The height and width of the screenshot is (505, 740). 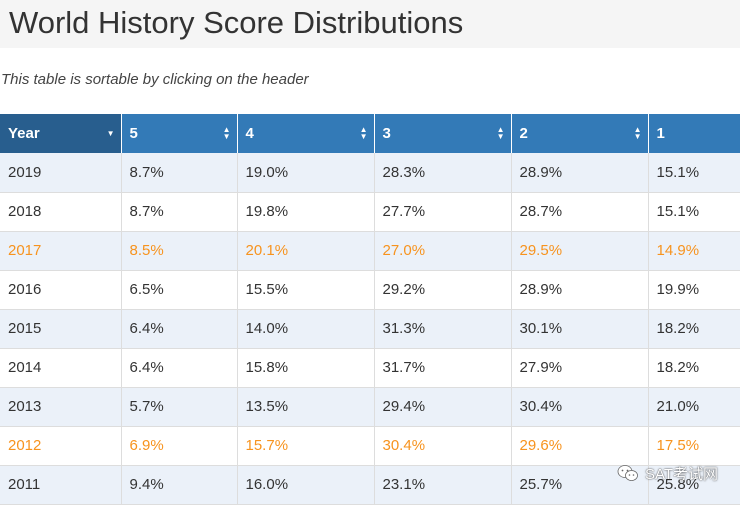 What do you see at coordinates (61, 133) in the screenshot?
I see `column-header-year: Year ▼` at bounding box center [61, 133].